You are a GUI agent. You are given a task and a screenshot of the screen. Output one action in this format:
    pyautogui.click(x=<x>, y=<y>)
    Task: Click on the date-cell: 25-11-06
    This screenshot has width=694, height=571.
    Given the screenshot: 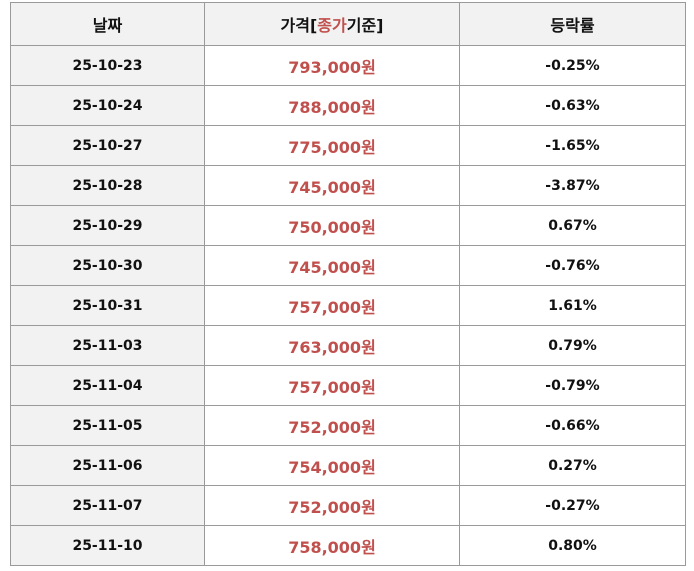 What is the action you would take?
    pyautogui.click(x=107, y=465)
    